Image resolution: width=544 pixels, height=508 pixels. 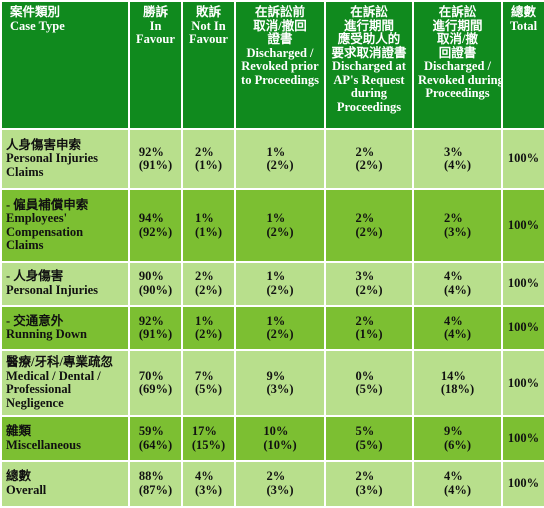 What do you see at coordinates (208, 165) in the screenshot?
I see `text-line: (1%)` at bounding box center [208, 165].